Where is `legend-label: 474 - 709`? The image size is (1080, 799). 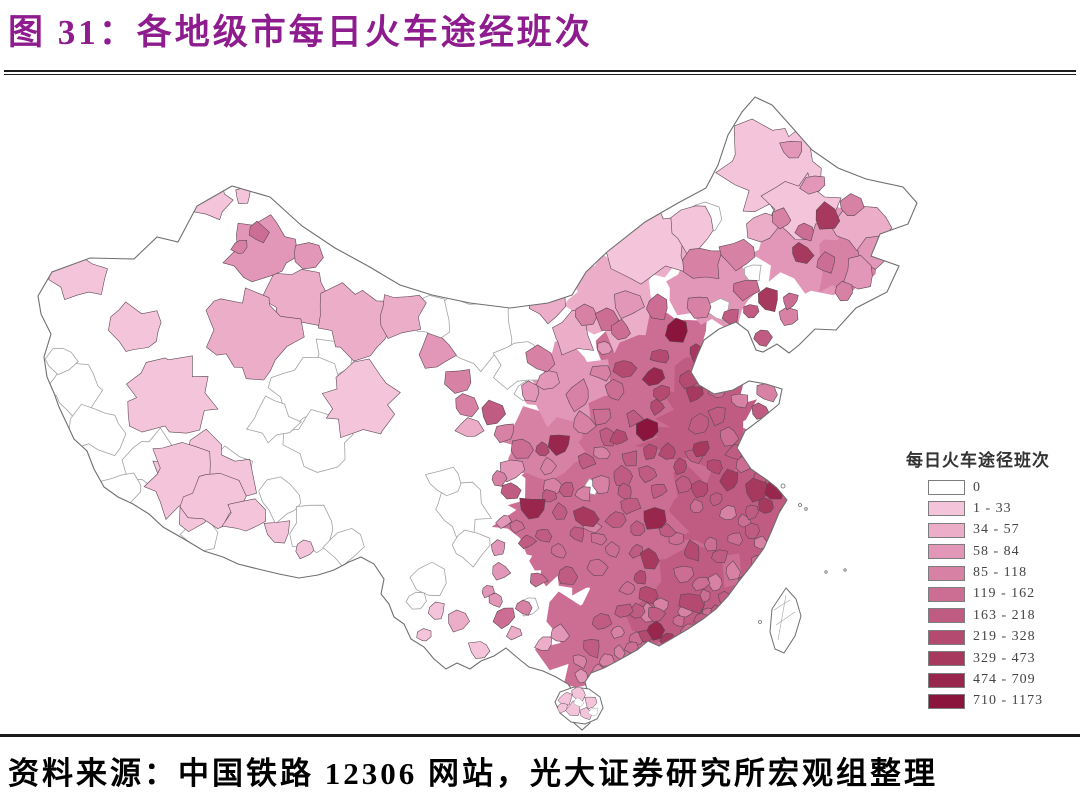
legend-label: 474 - 709 is located at coordinates (1004, 680).